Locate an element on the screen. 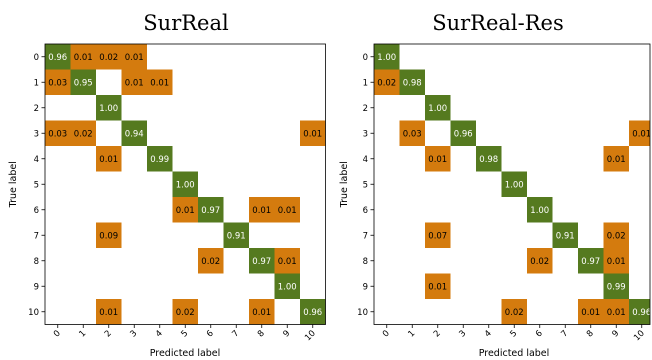 Image resolution: width=652 pixels, height=360 pixels. x-tick-label: 6 is located at coordinates (539, 334).